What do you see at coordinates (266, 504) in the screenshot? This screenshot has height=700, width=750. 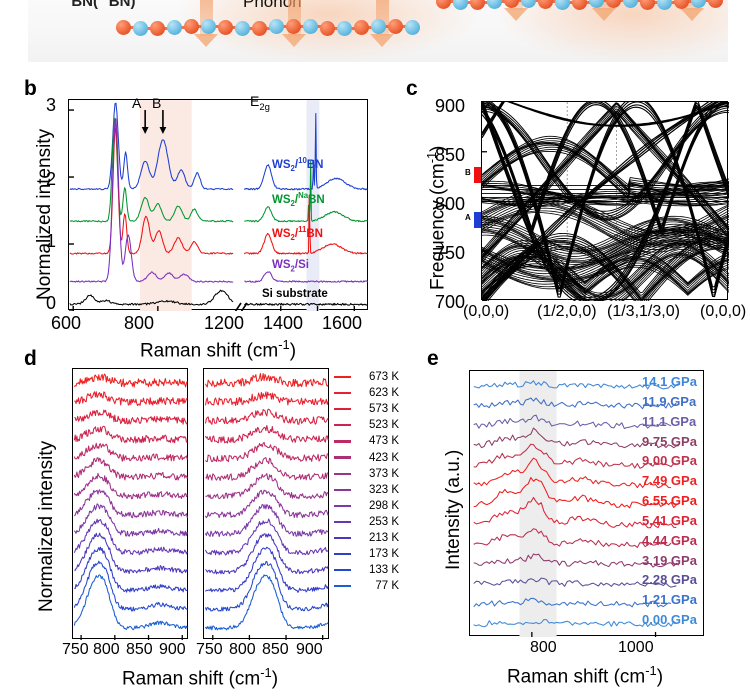 I see `panel-d-plot-ws2-10bn` at bounding box center [266, 504].